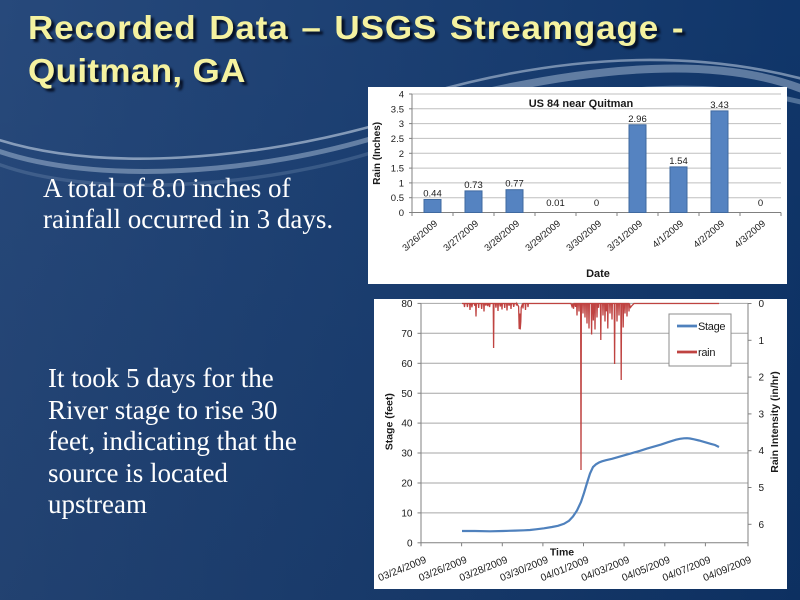 This screenshot has height=600, width=800. What do you see at coordinates (514, 184) in the screenshot?
I see `svg-text: 0.77` at bounding box center [514, 184].